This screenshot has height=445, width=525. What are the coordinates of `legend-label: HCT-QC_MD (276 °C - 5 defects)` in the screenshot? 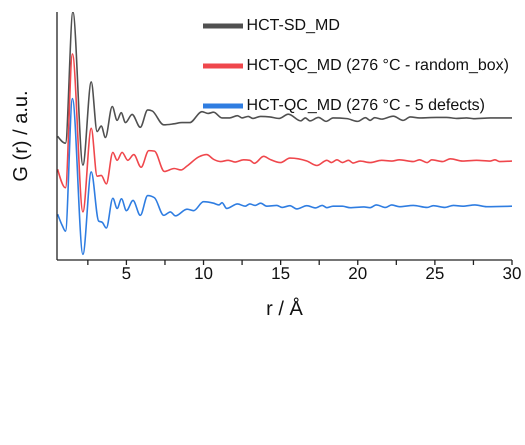 It's located at (365, 105).